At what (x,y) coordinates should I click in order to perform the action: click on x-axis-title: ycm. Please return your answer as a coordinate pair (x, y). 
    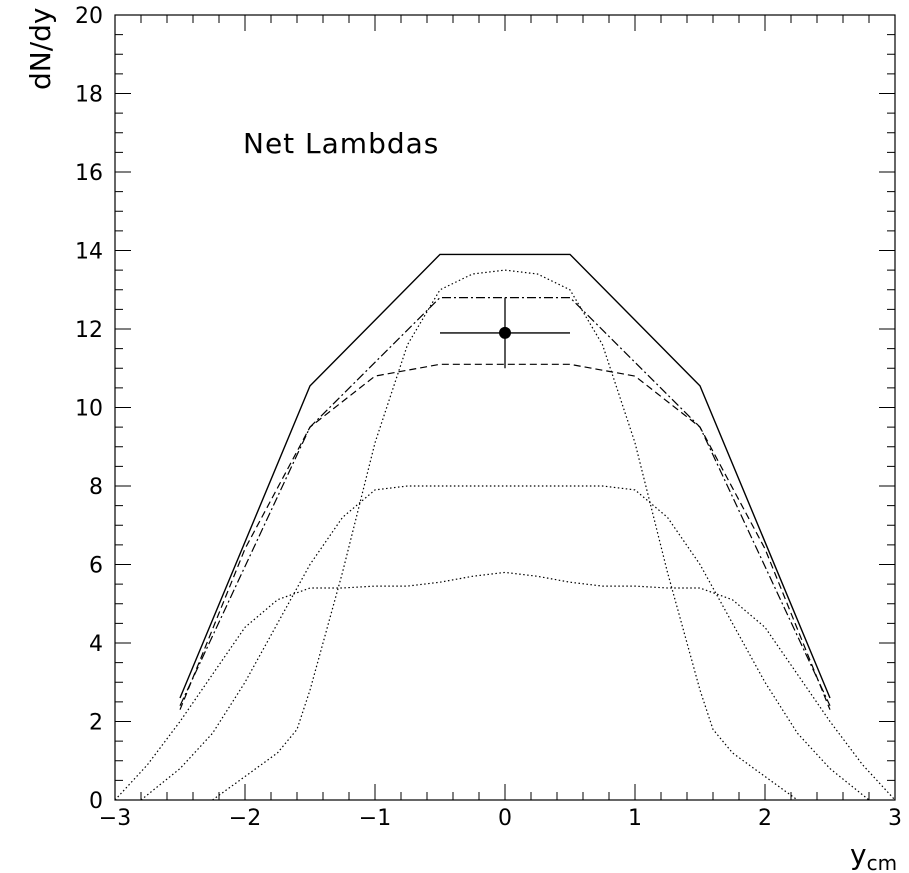
    Looking at the image, I should click on (873, 855).